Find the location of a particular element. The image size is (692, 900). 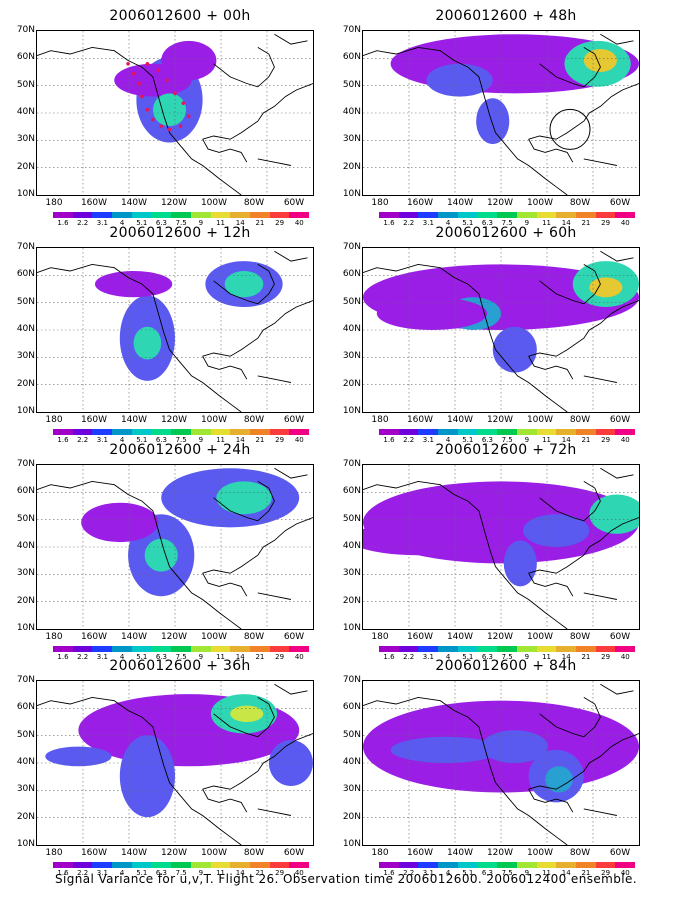

y-tick-label: 70N is located at coordinates (351, 464).